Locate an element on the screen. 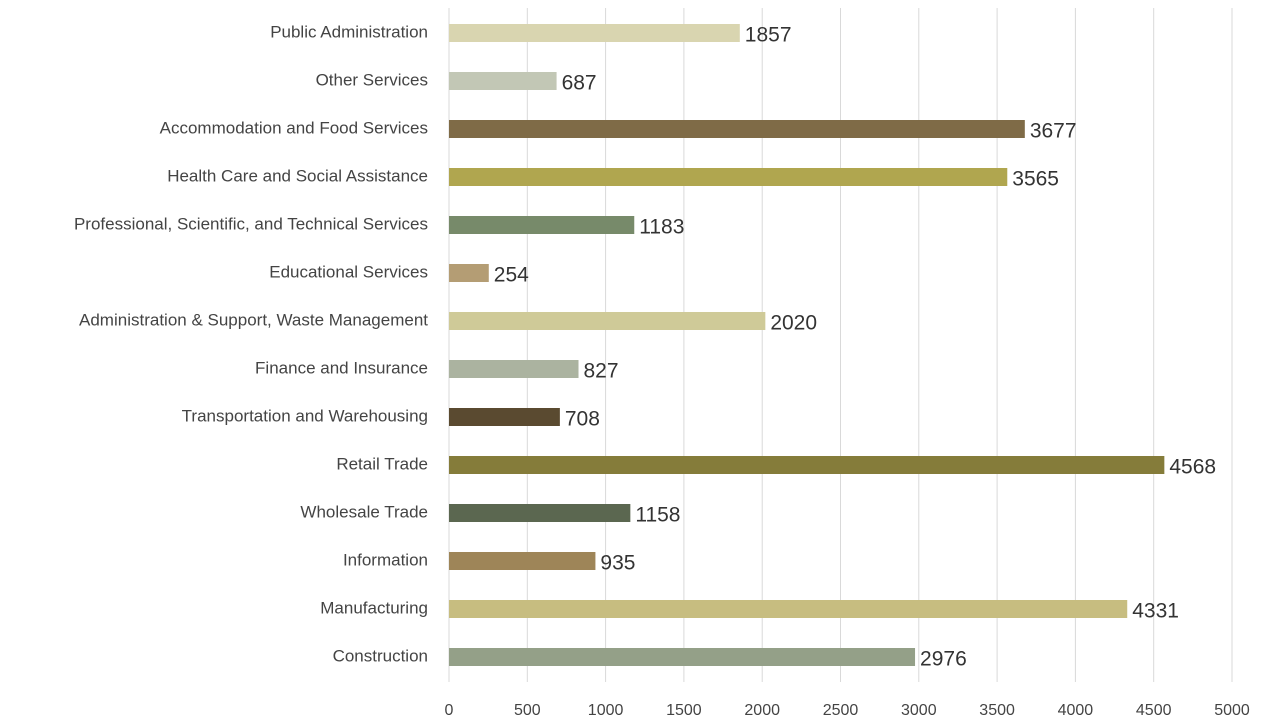 Image resolution: width=1268 pixels, height=721 pixels. value-label: 1158 is located at coordinates (657, 515).